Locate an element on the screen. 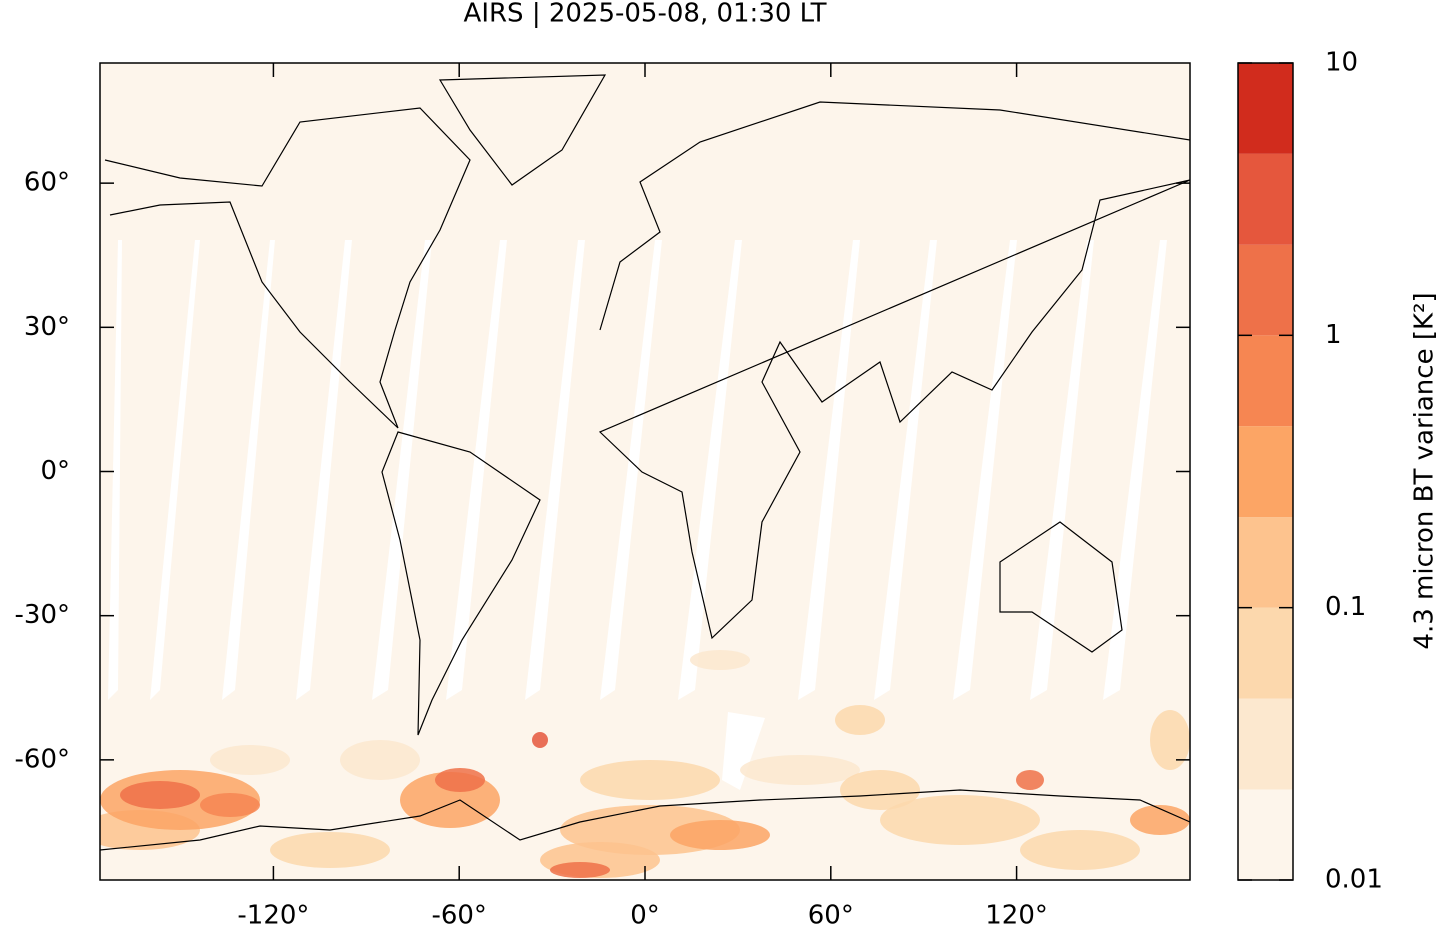 The width and height of the screenshot is (1442, 930). colorbar-frame is located at coordinates (1265, 471).